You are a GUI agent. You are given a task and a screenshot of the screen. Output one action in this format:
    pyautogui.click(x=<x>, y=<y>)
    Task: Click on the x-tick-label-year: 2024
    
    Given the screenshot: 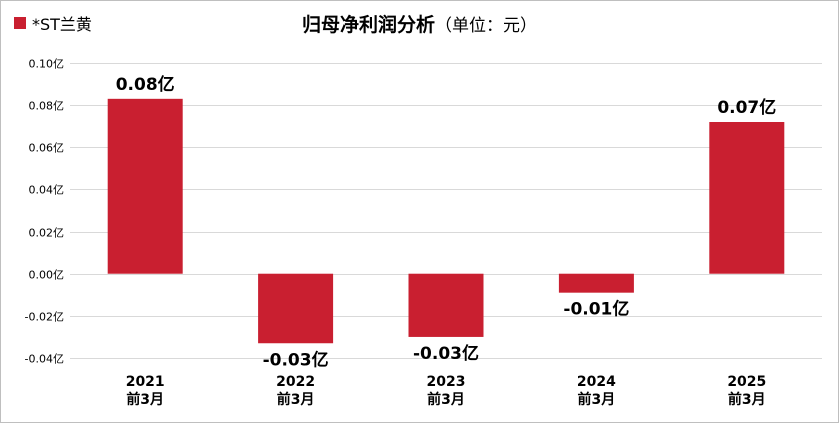 What is the action you would take?
    pyautogui.click(x=596, y=382)
    